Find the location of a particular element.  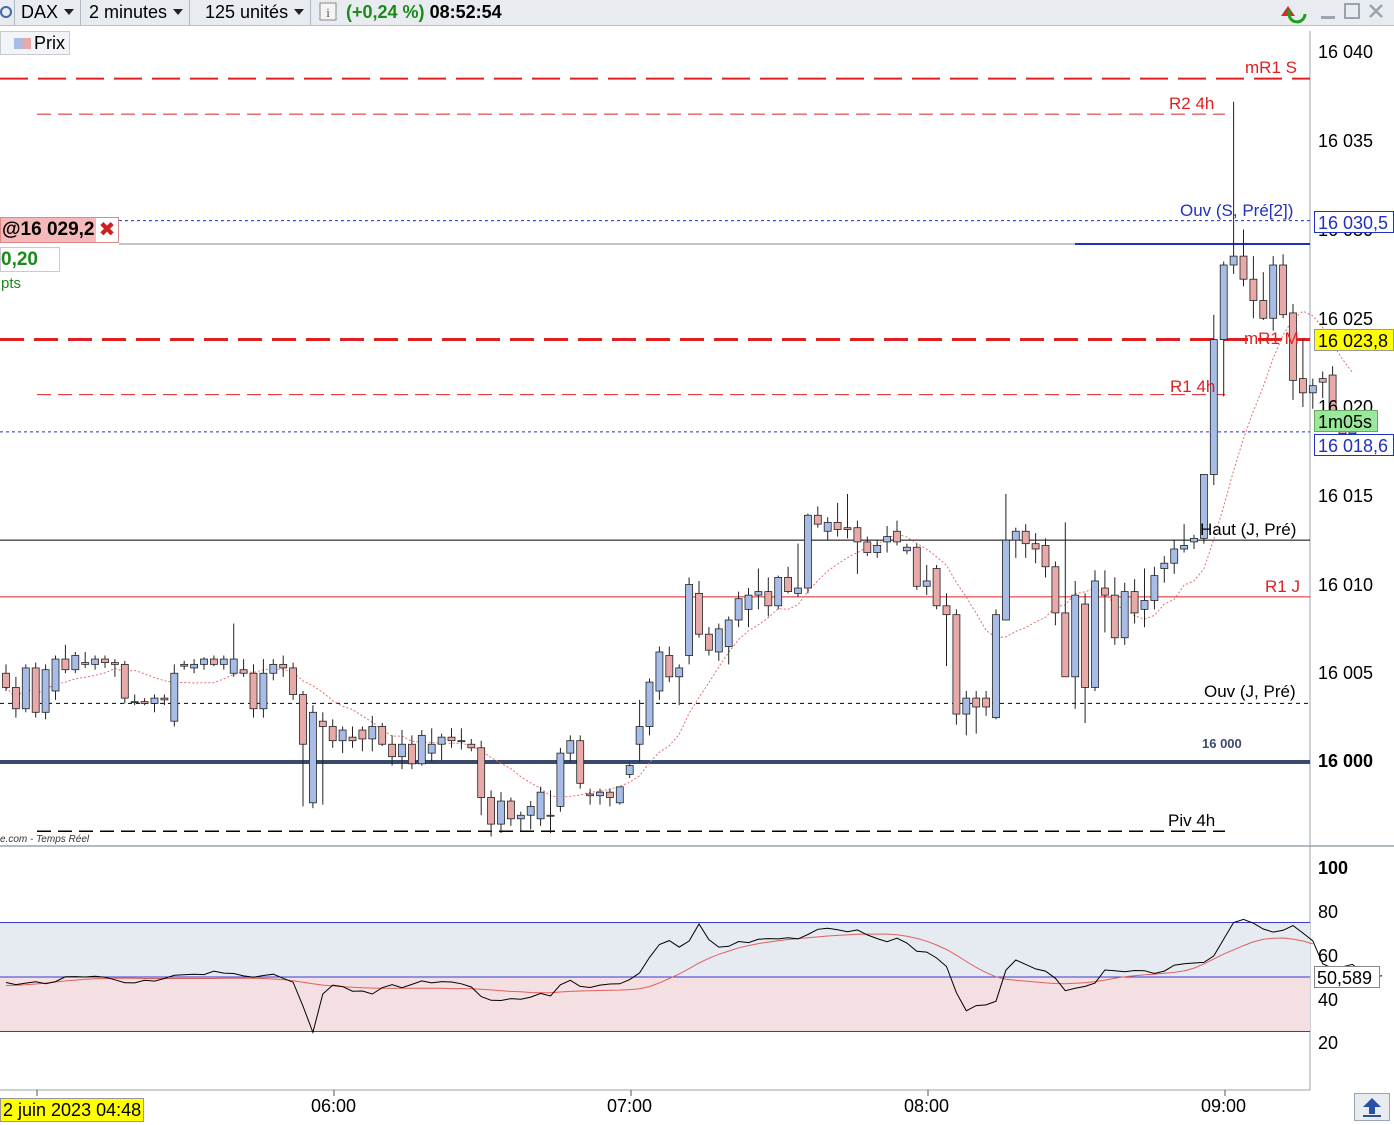

units-select: 125 unités is located at coordinates (255, 12).